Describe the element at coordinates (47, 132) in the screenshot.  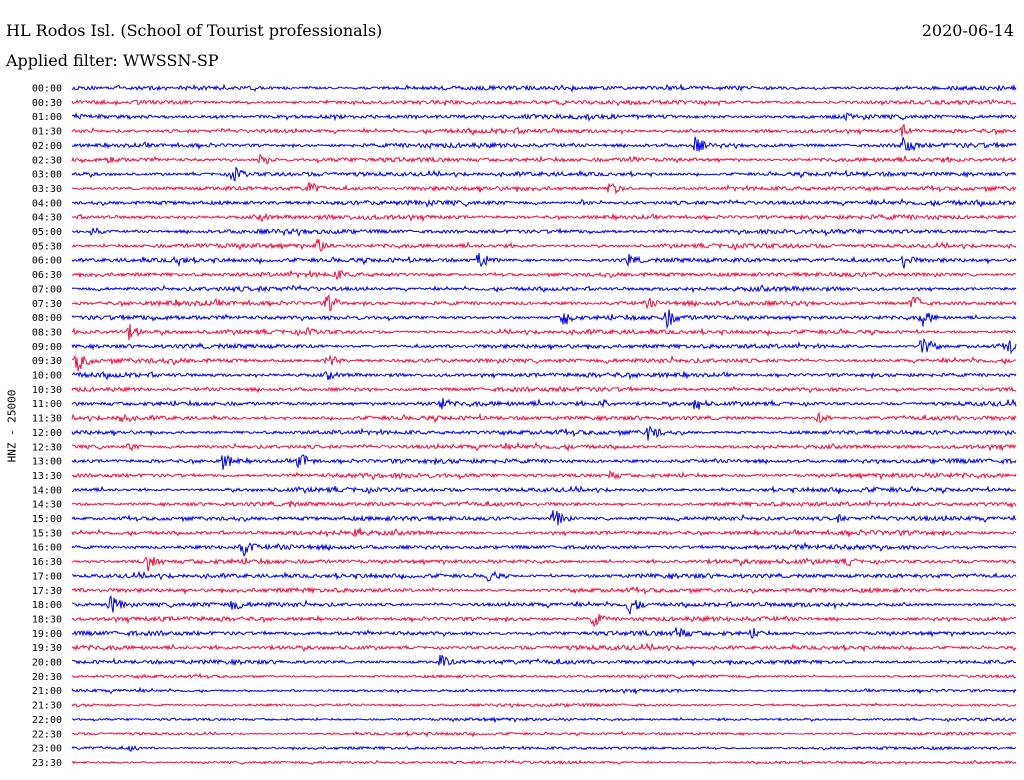
I see `row-time-label: 01:30` at that location.